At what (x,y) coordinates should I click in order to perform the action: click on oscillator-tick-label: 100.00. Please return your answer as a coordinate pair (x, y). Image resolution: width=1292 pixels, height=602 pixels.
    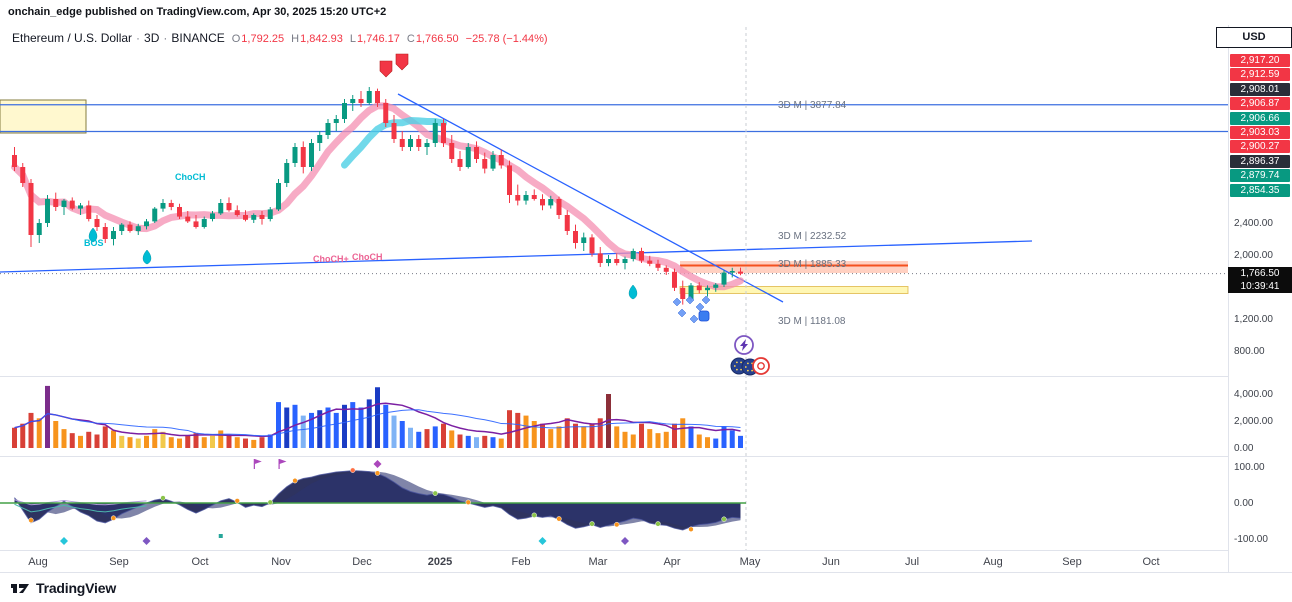
    Looking at the image, I should click on (1249, 467).